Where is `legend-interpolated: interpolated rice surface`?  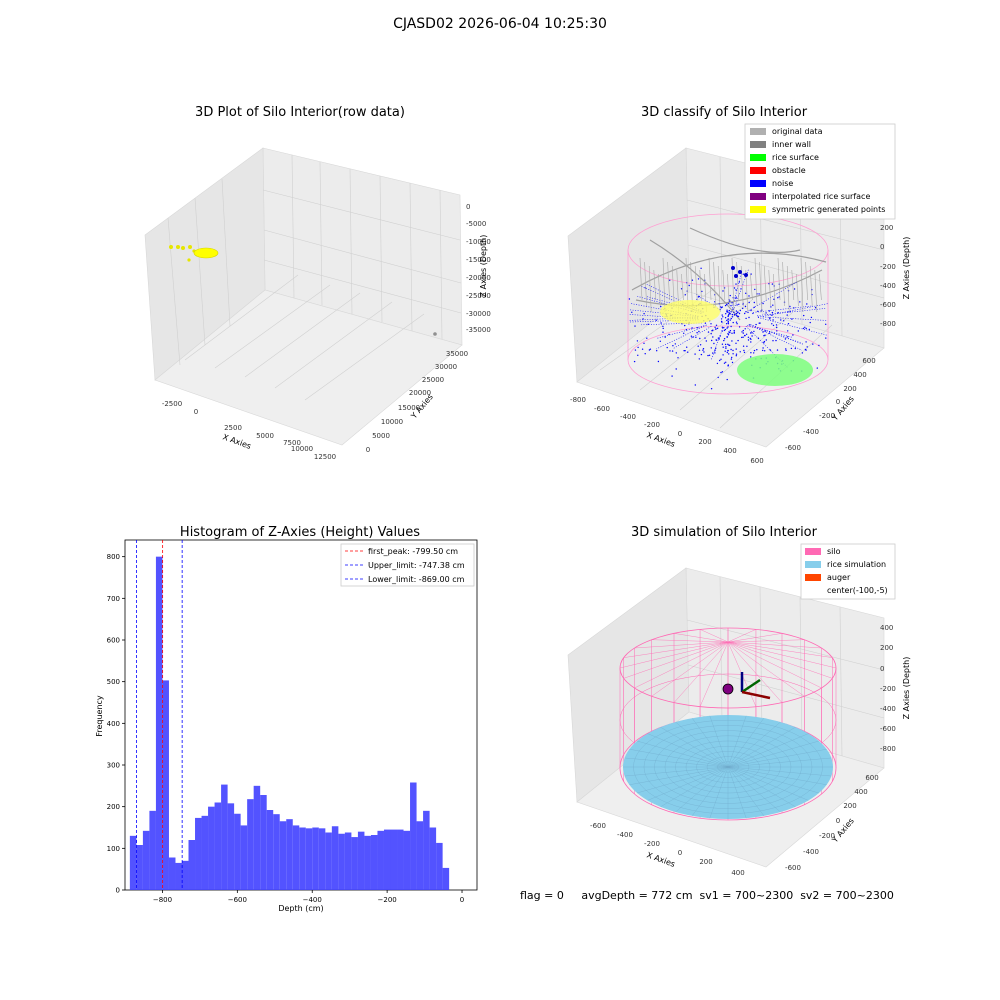
legend-interpolated: interpolated rice surface is located at coordinates (821, 196).